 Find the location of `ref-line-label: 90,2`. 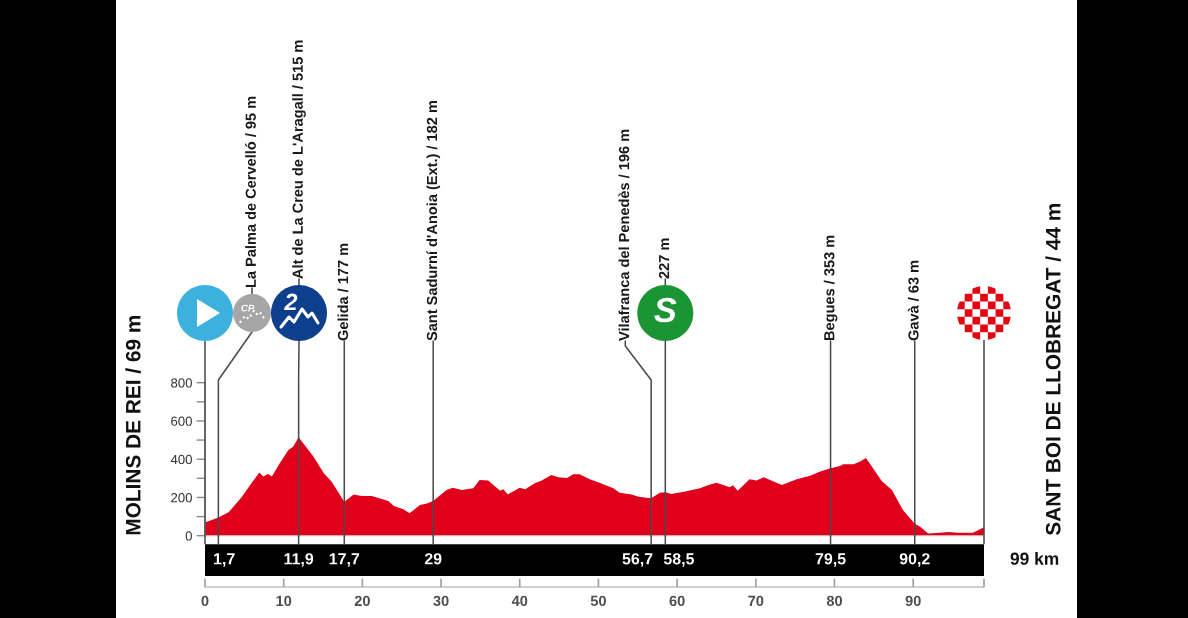

ref-line-label: 90,2 is located at coordinates (914, 560).